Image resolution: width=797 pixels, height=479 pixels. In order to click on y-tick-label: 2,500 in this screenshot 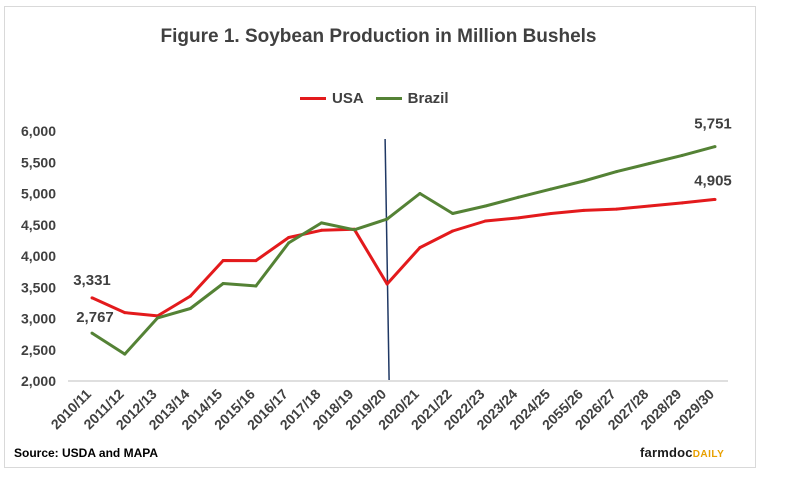, I will do `click(38, 350)`.